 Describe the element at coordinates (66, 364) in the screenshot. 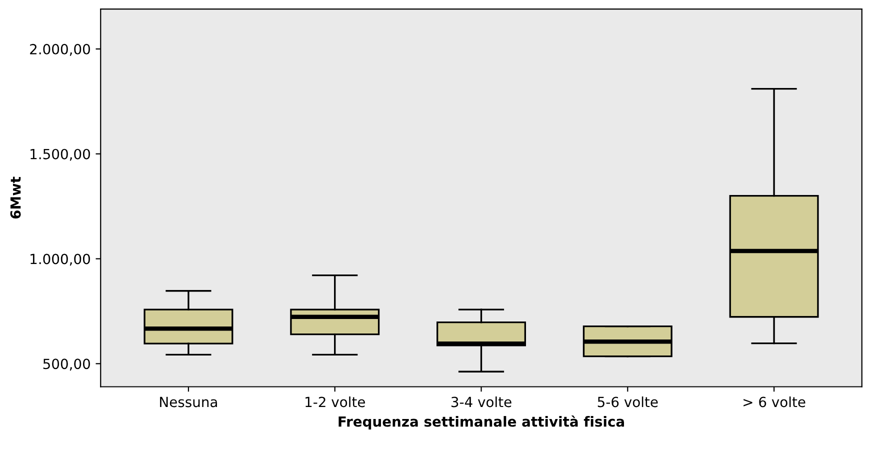

I see `y-tick-label: 500,00` at that location.